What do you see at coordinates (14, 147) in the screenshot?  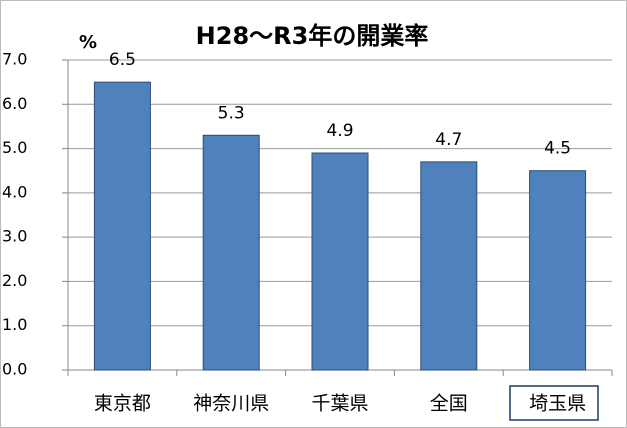 I see `y-tick-label: 5.0` at bounding box center [14, 147].